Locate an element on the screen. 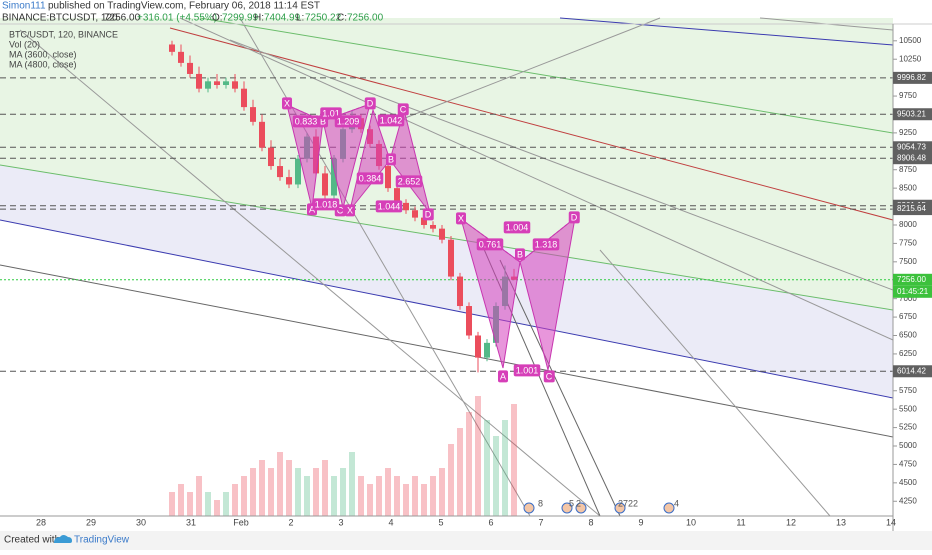 The image size is (932, 555). y-tick-label: 9750 is located at coordinates (908, 95).